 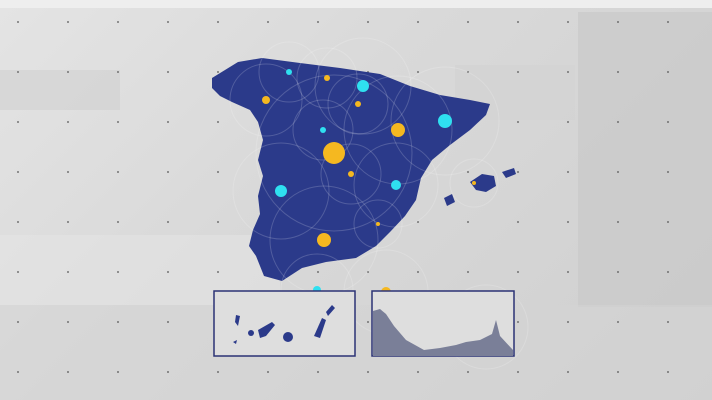 What do you see at coordinates (483, 183) in the screenshot?
I see `mallorca` at bounding box center [483, 183].